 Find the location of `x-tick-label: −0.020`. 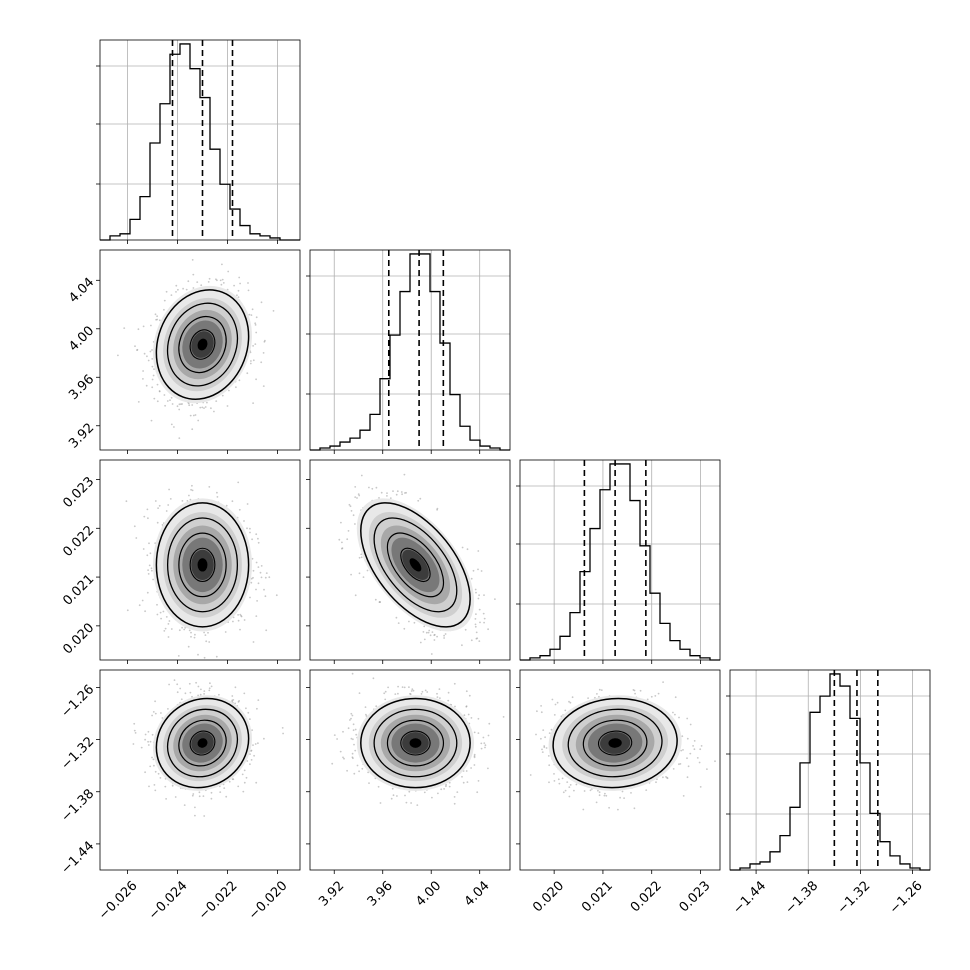

x-tick-label: −0.020 is located at coordinates (268, 900).